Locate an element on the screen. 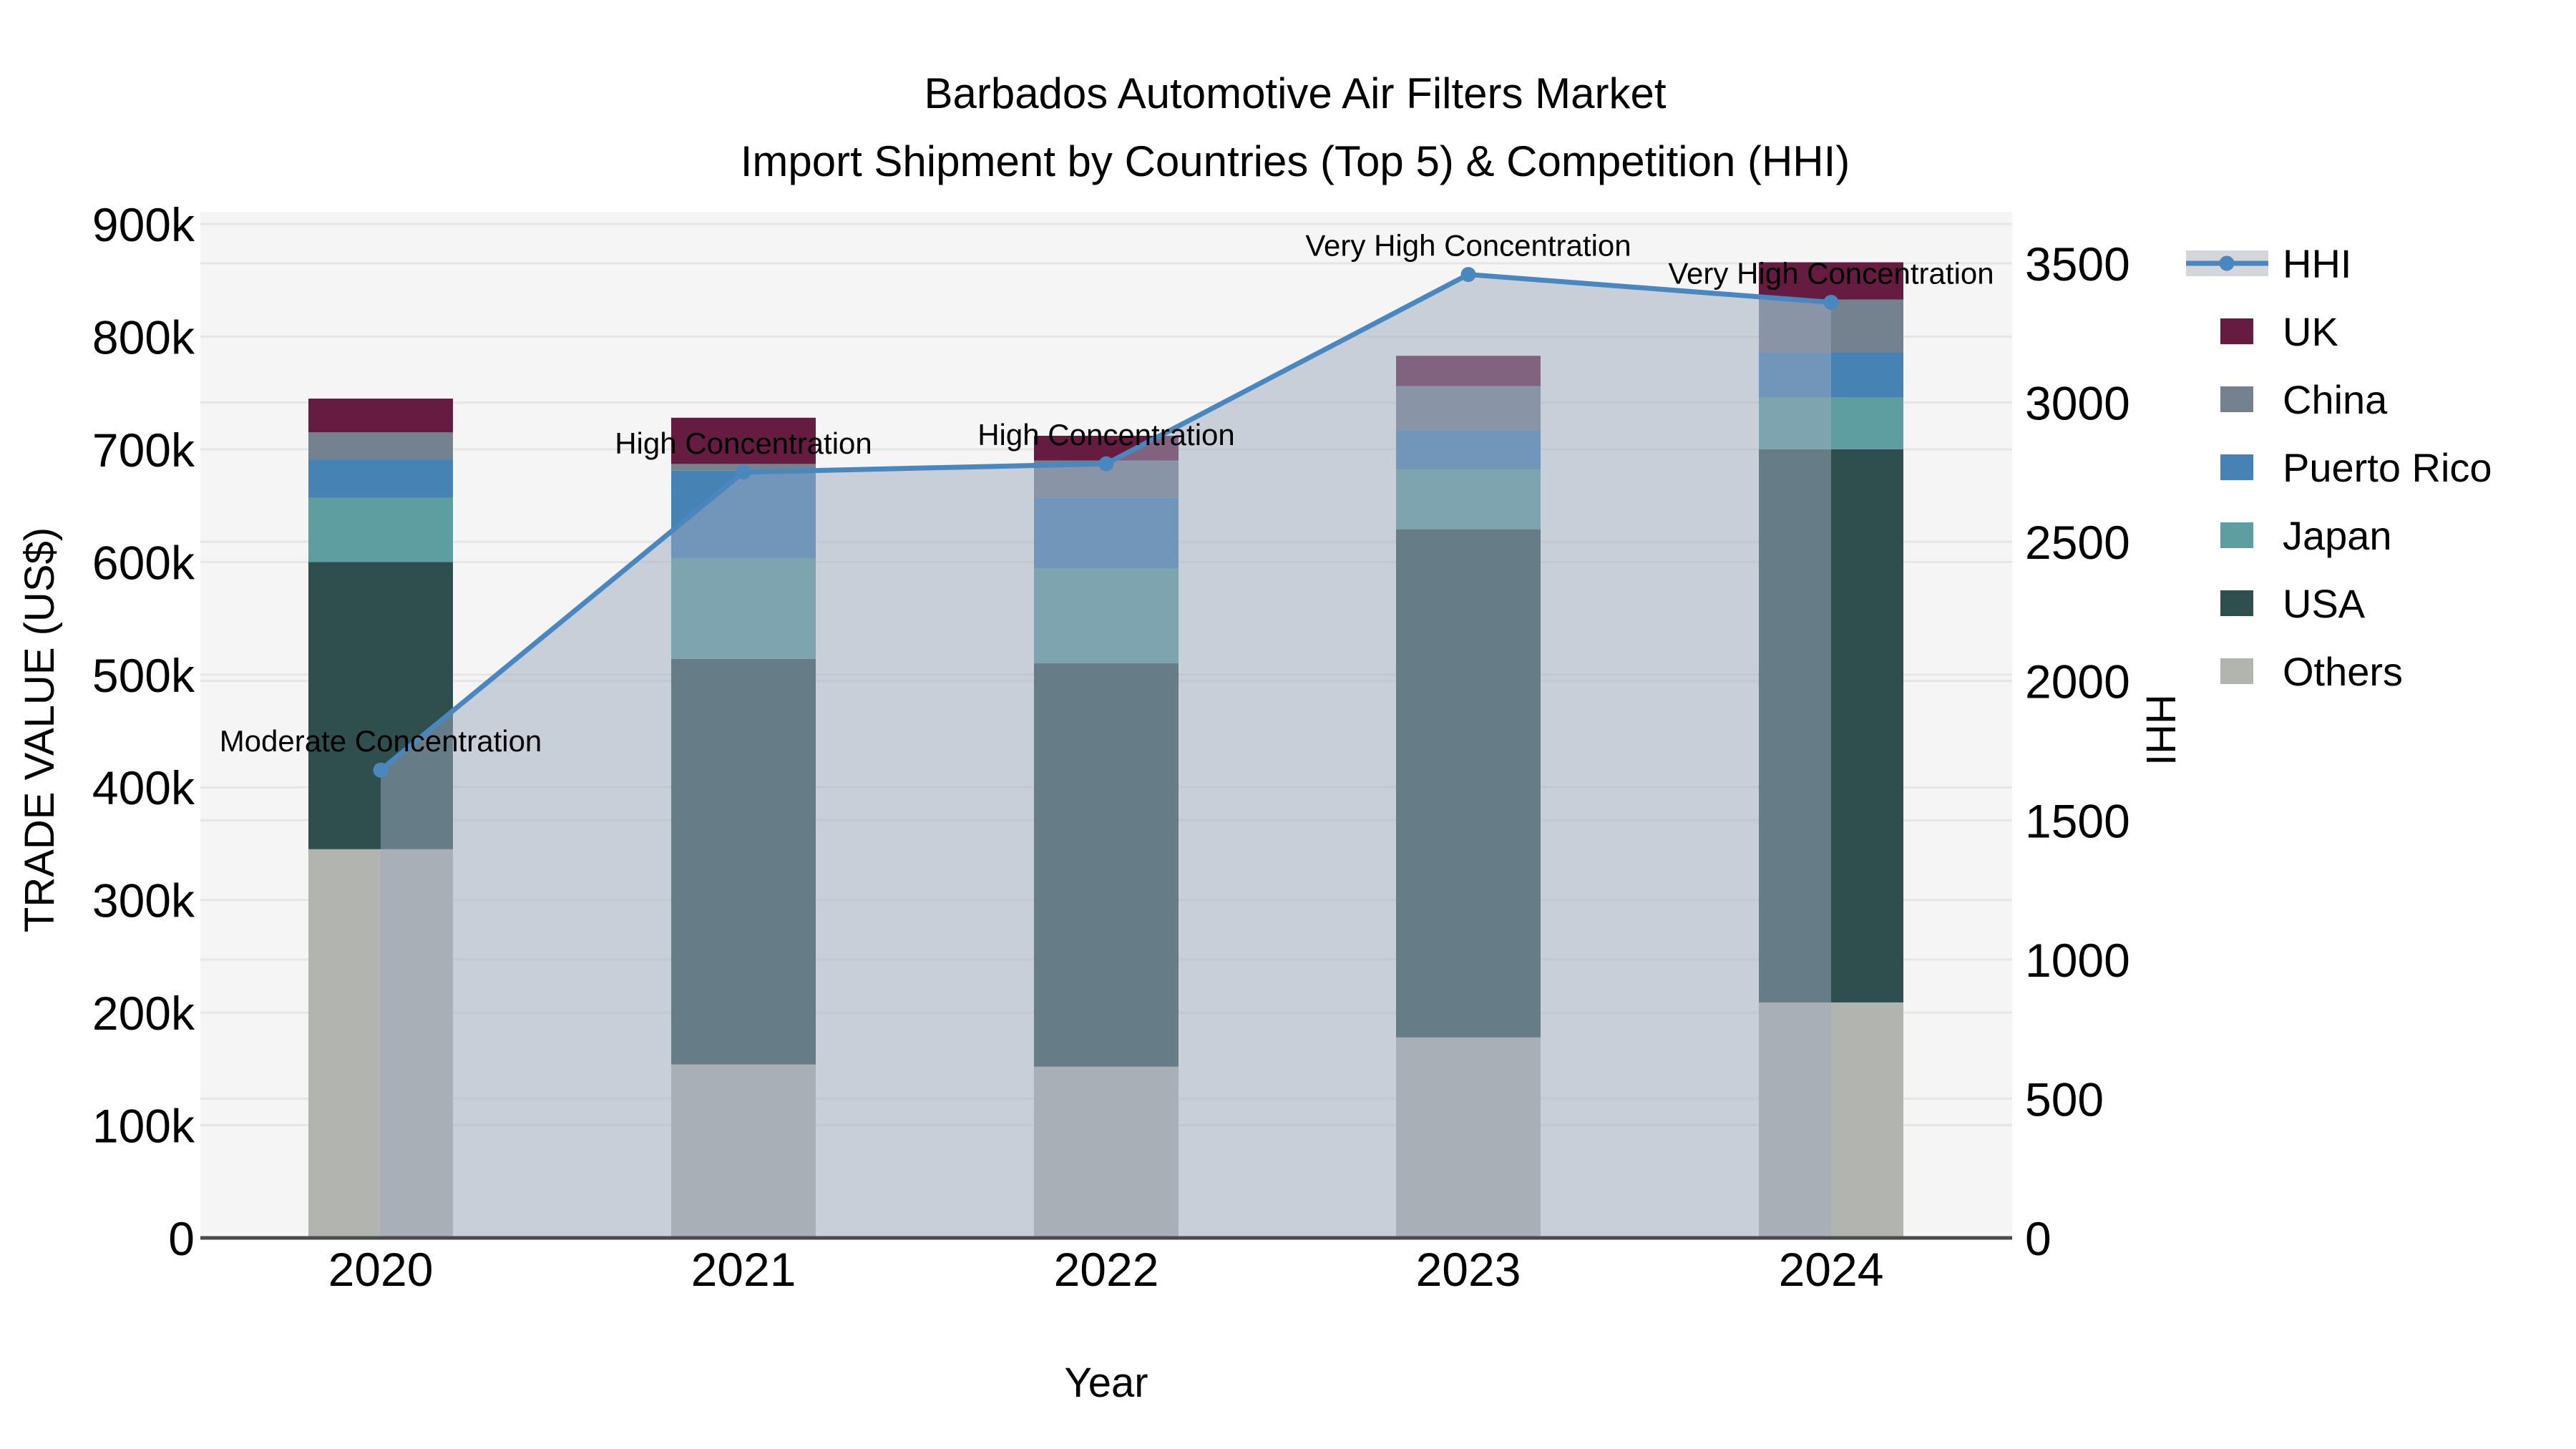 The image size is (2576, 1449). legend-swatch-china is located at coordinates (2236, 399).